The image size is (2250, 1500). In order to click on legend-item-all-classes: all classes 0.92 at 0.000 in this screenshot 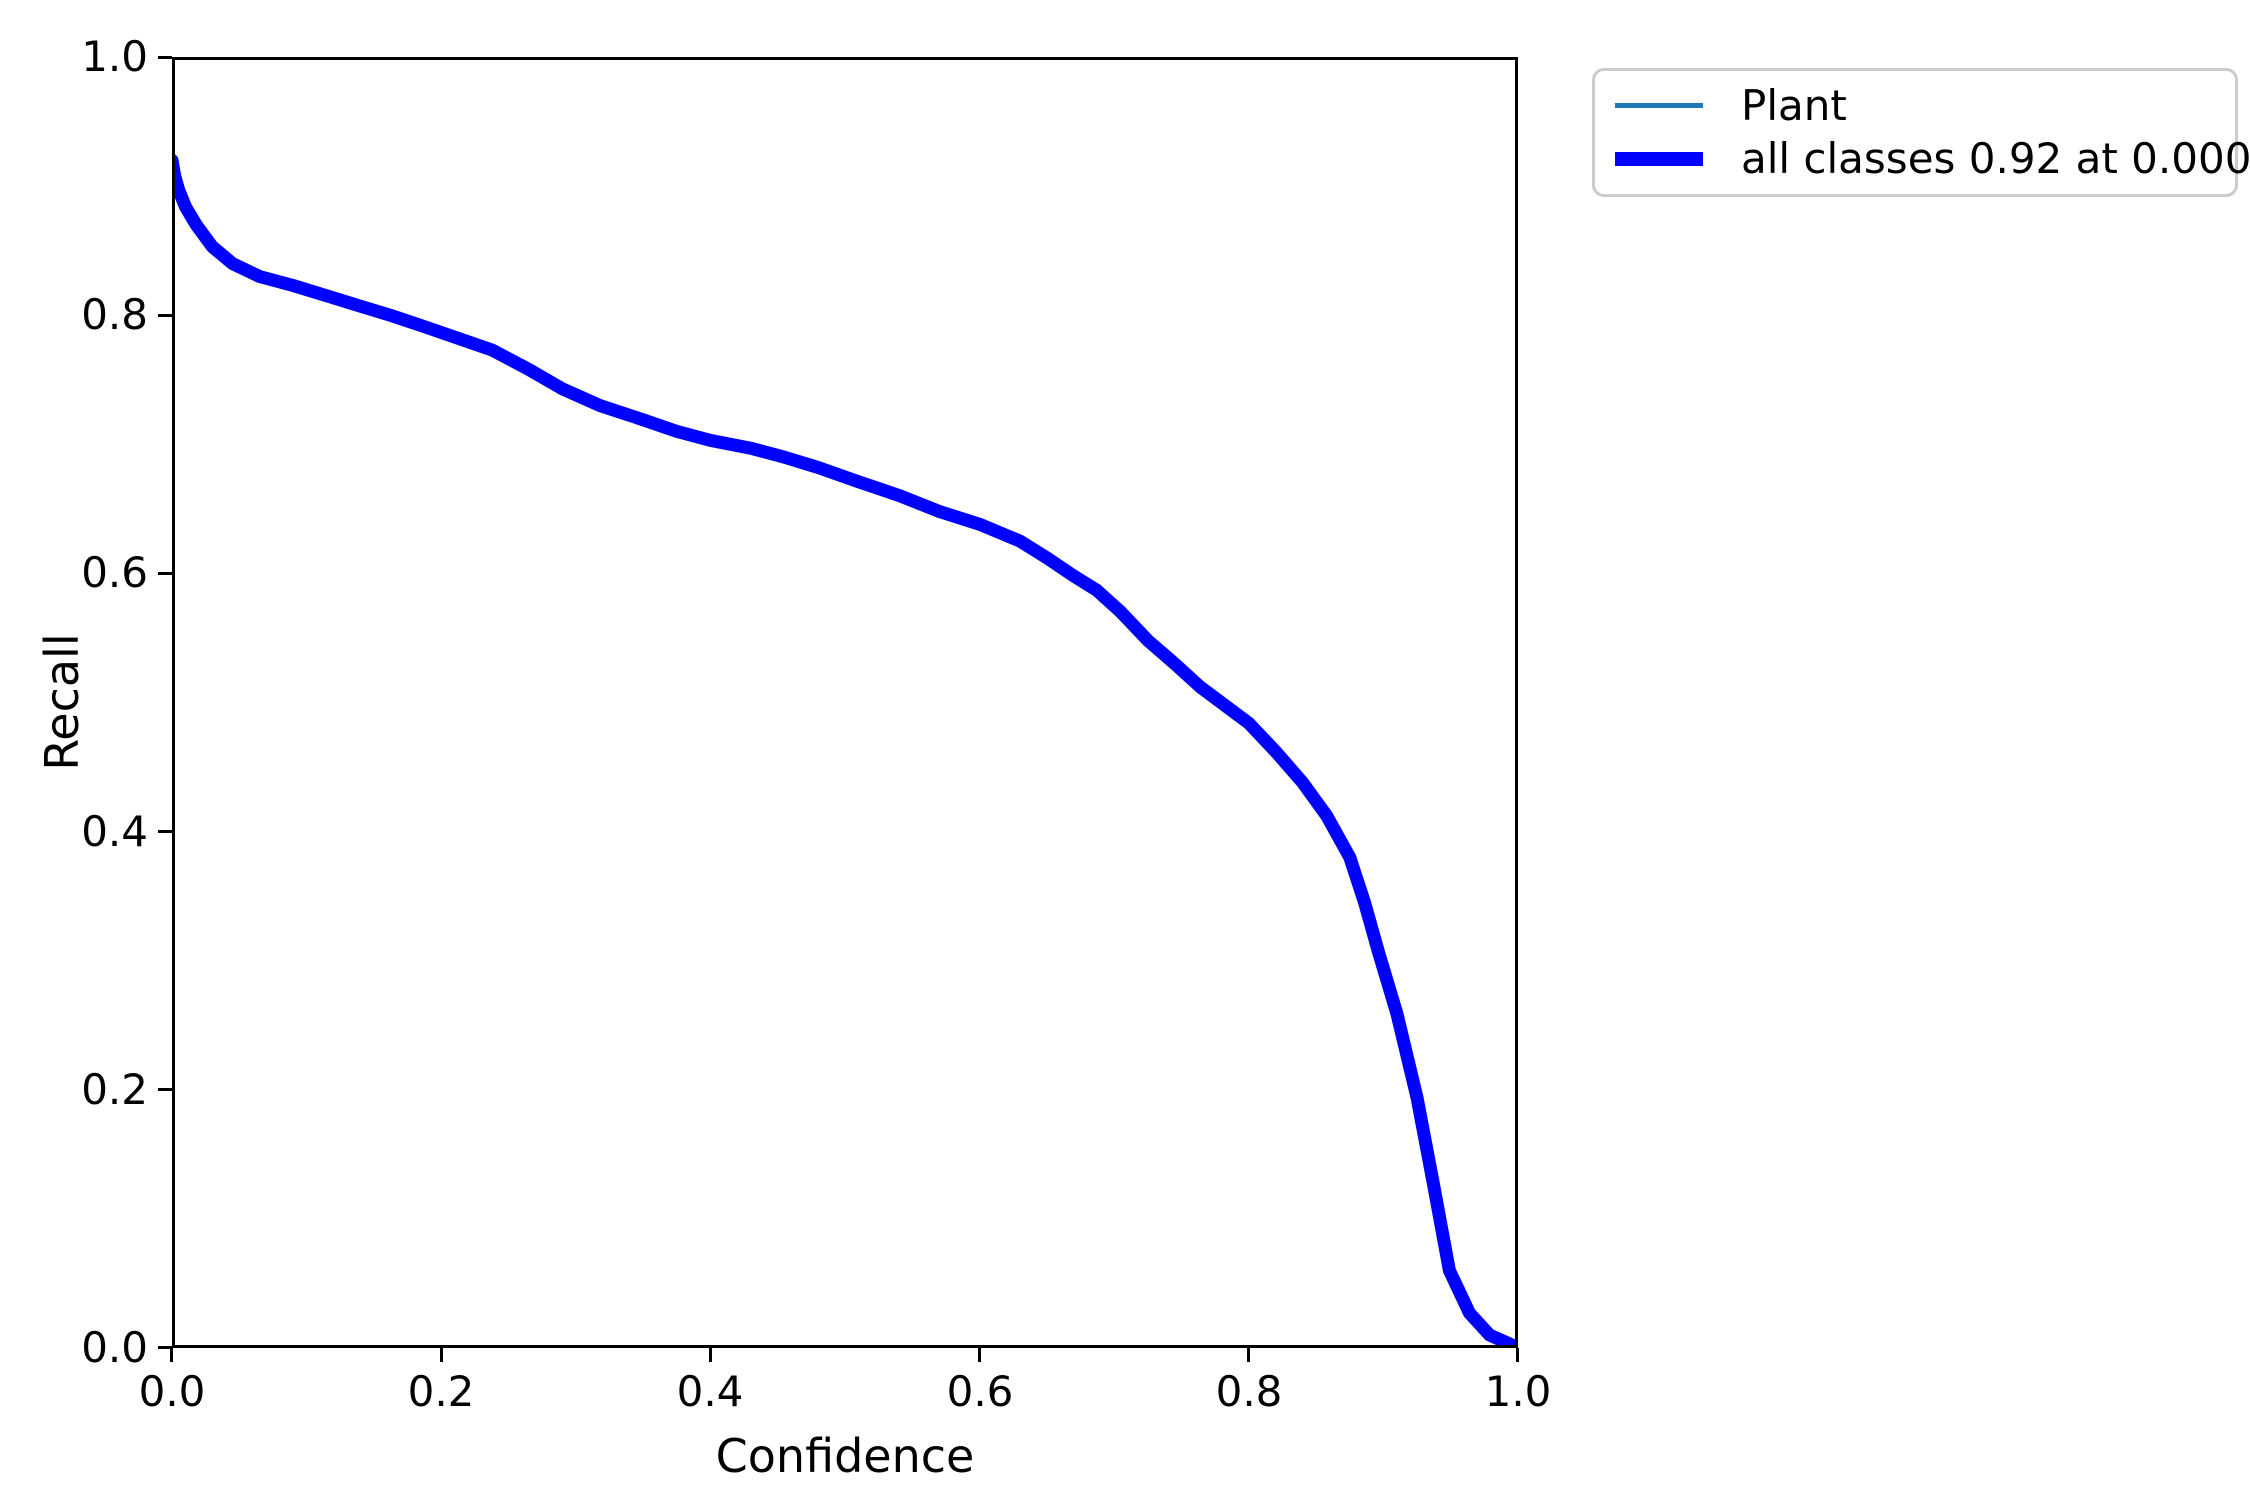, I will do `click(1932, 159)`.